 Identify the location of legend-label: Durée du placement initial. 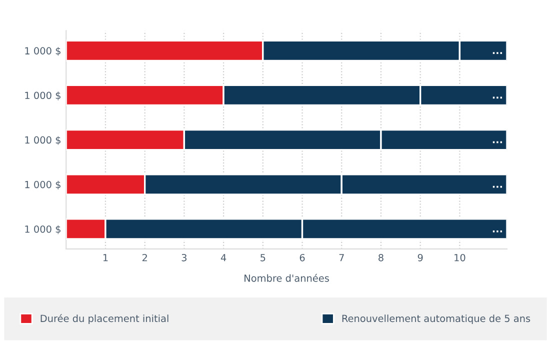
(104, 319).